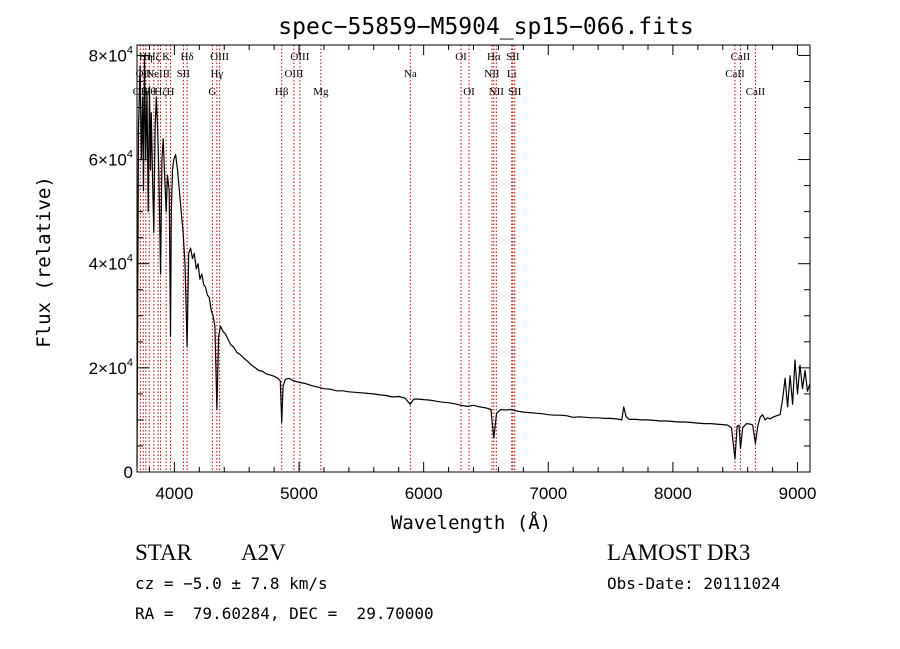  Describe the element at coordinates (410, 74) in the screenshot. I see `line-label: Na` at that location.